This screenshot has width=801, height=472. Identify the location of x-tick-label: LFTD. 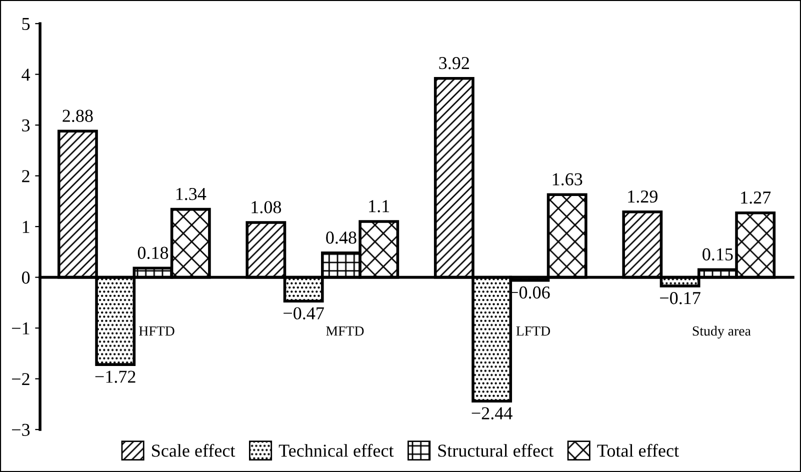
(533, 331).